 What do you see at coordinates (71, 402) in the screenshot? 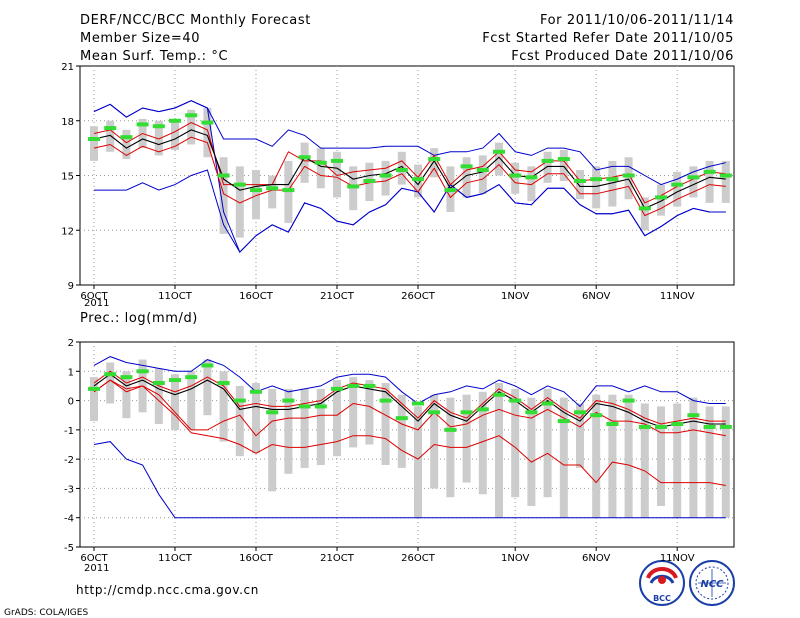
I see `prec-ytick-label: 0` at bounding box center [71, 402].